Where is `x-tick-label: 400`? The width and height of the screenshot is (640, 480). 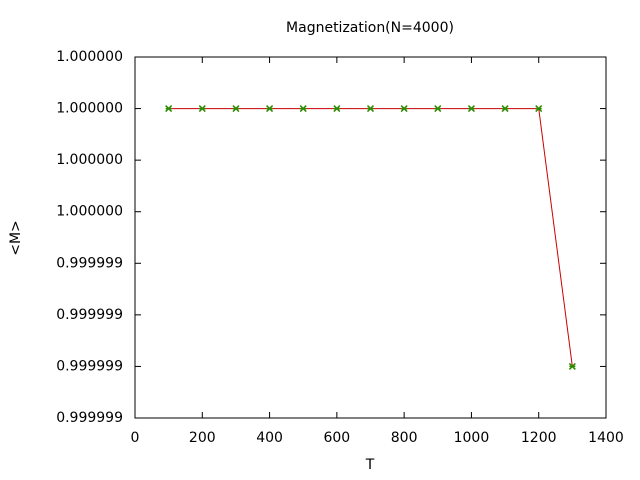
x-tick-label: 400 is located at coordinates (269, 438).